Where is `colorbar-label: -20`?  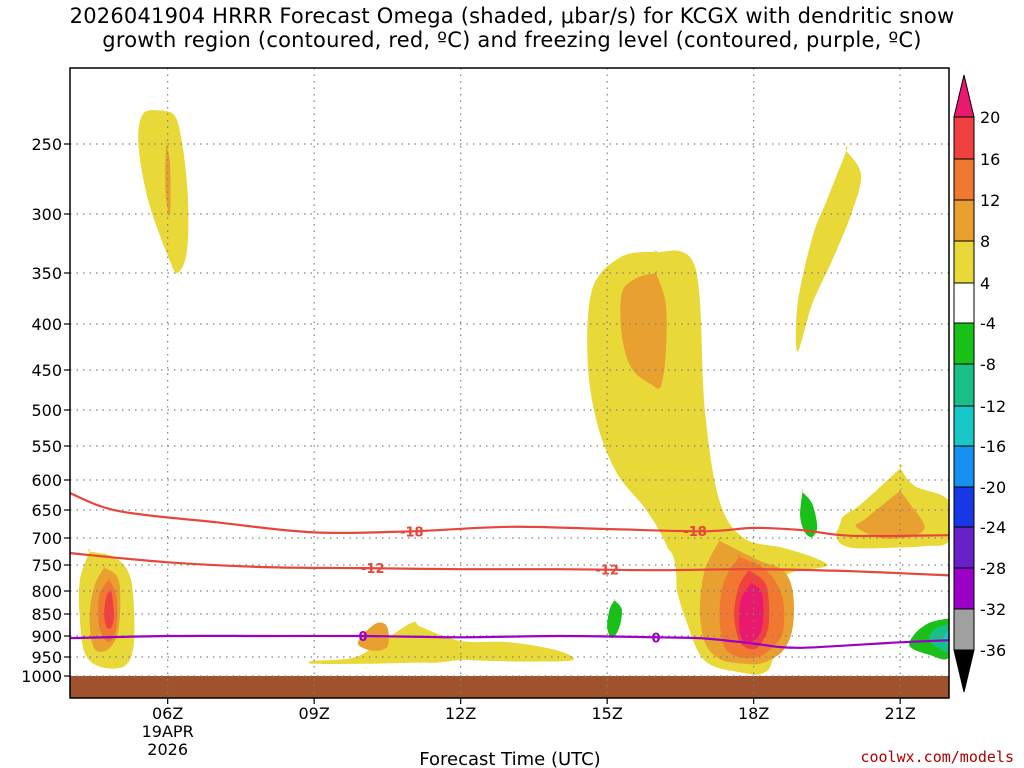
colorbar-label: -20 is located at coordinates (993, 487).